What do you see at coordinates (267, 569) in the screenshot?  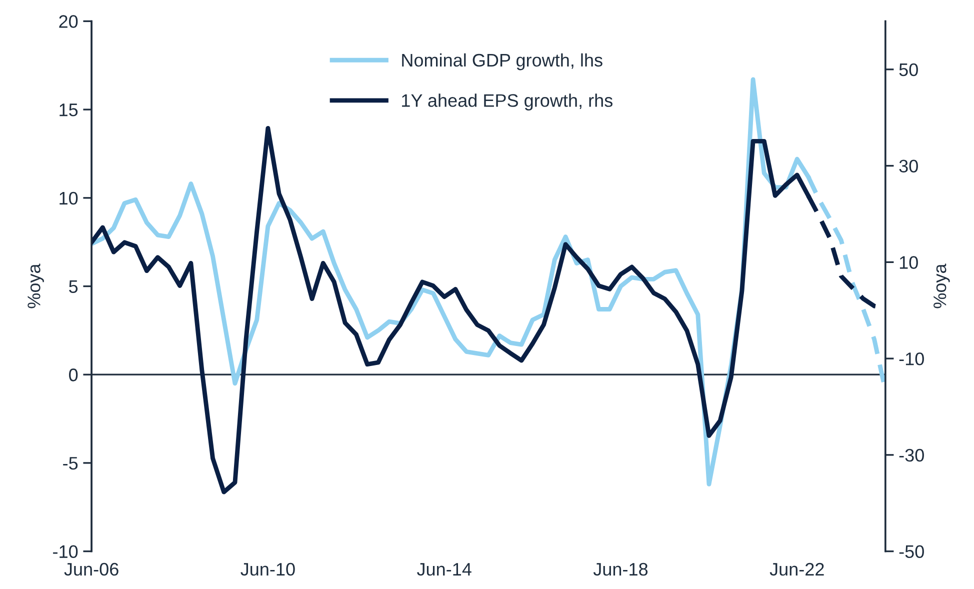 I see `x-tick-label: Jun-10` at bounding box center [267, 569].